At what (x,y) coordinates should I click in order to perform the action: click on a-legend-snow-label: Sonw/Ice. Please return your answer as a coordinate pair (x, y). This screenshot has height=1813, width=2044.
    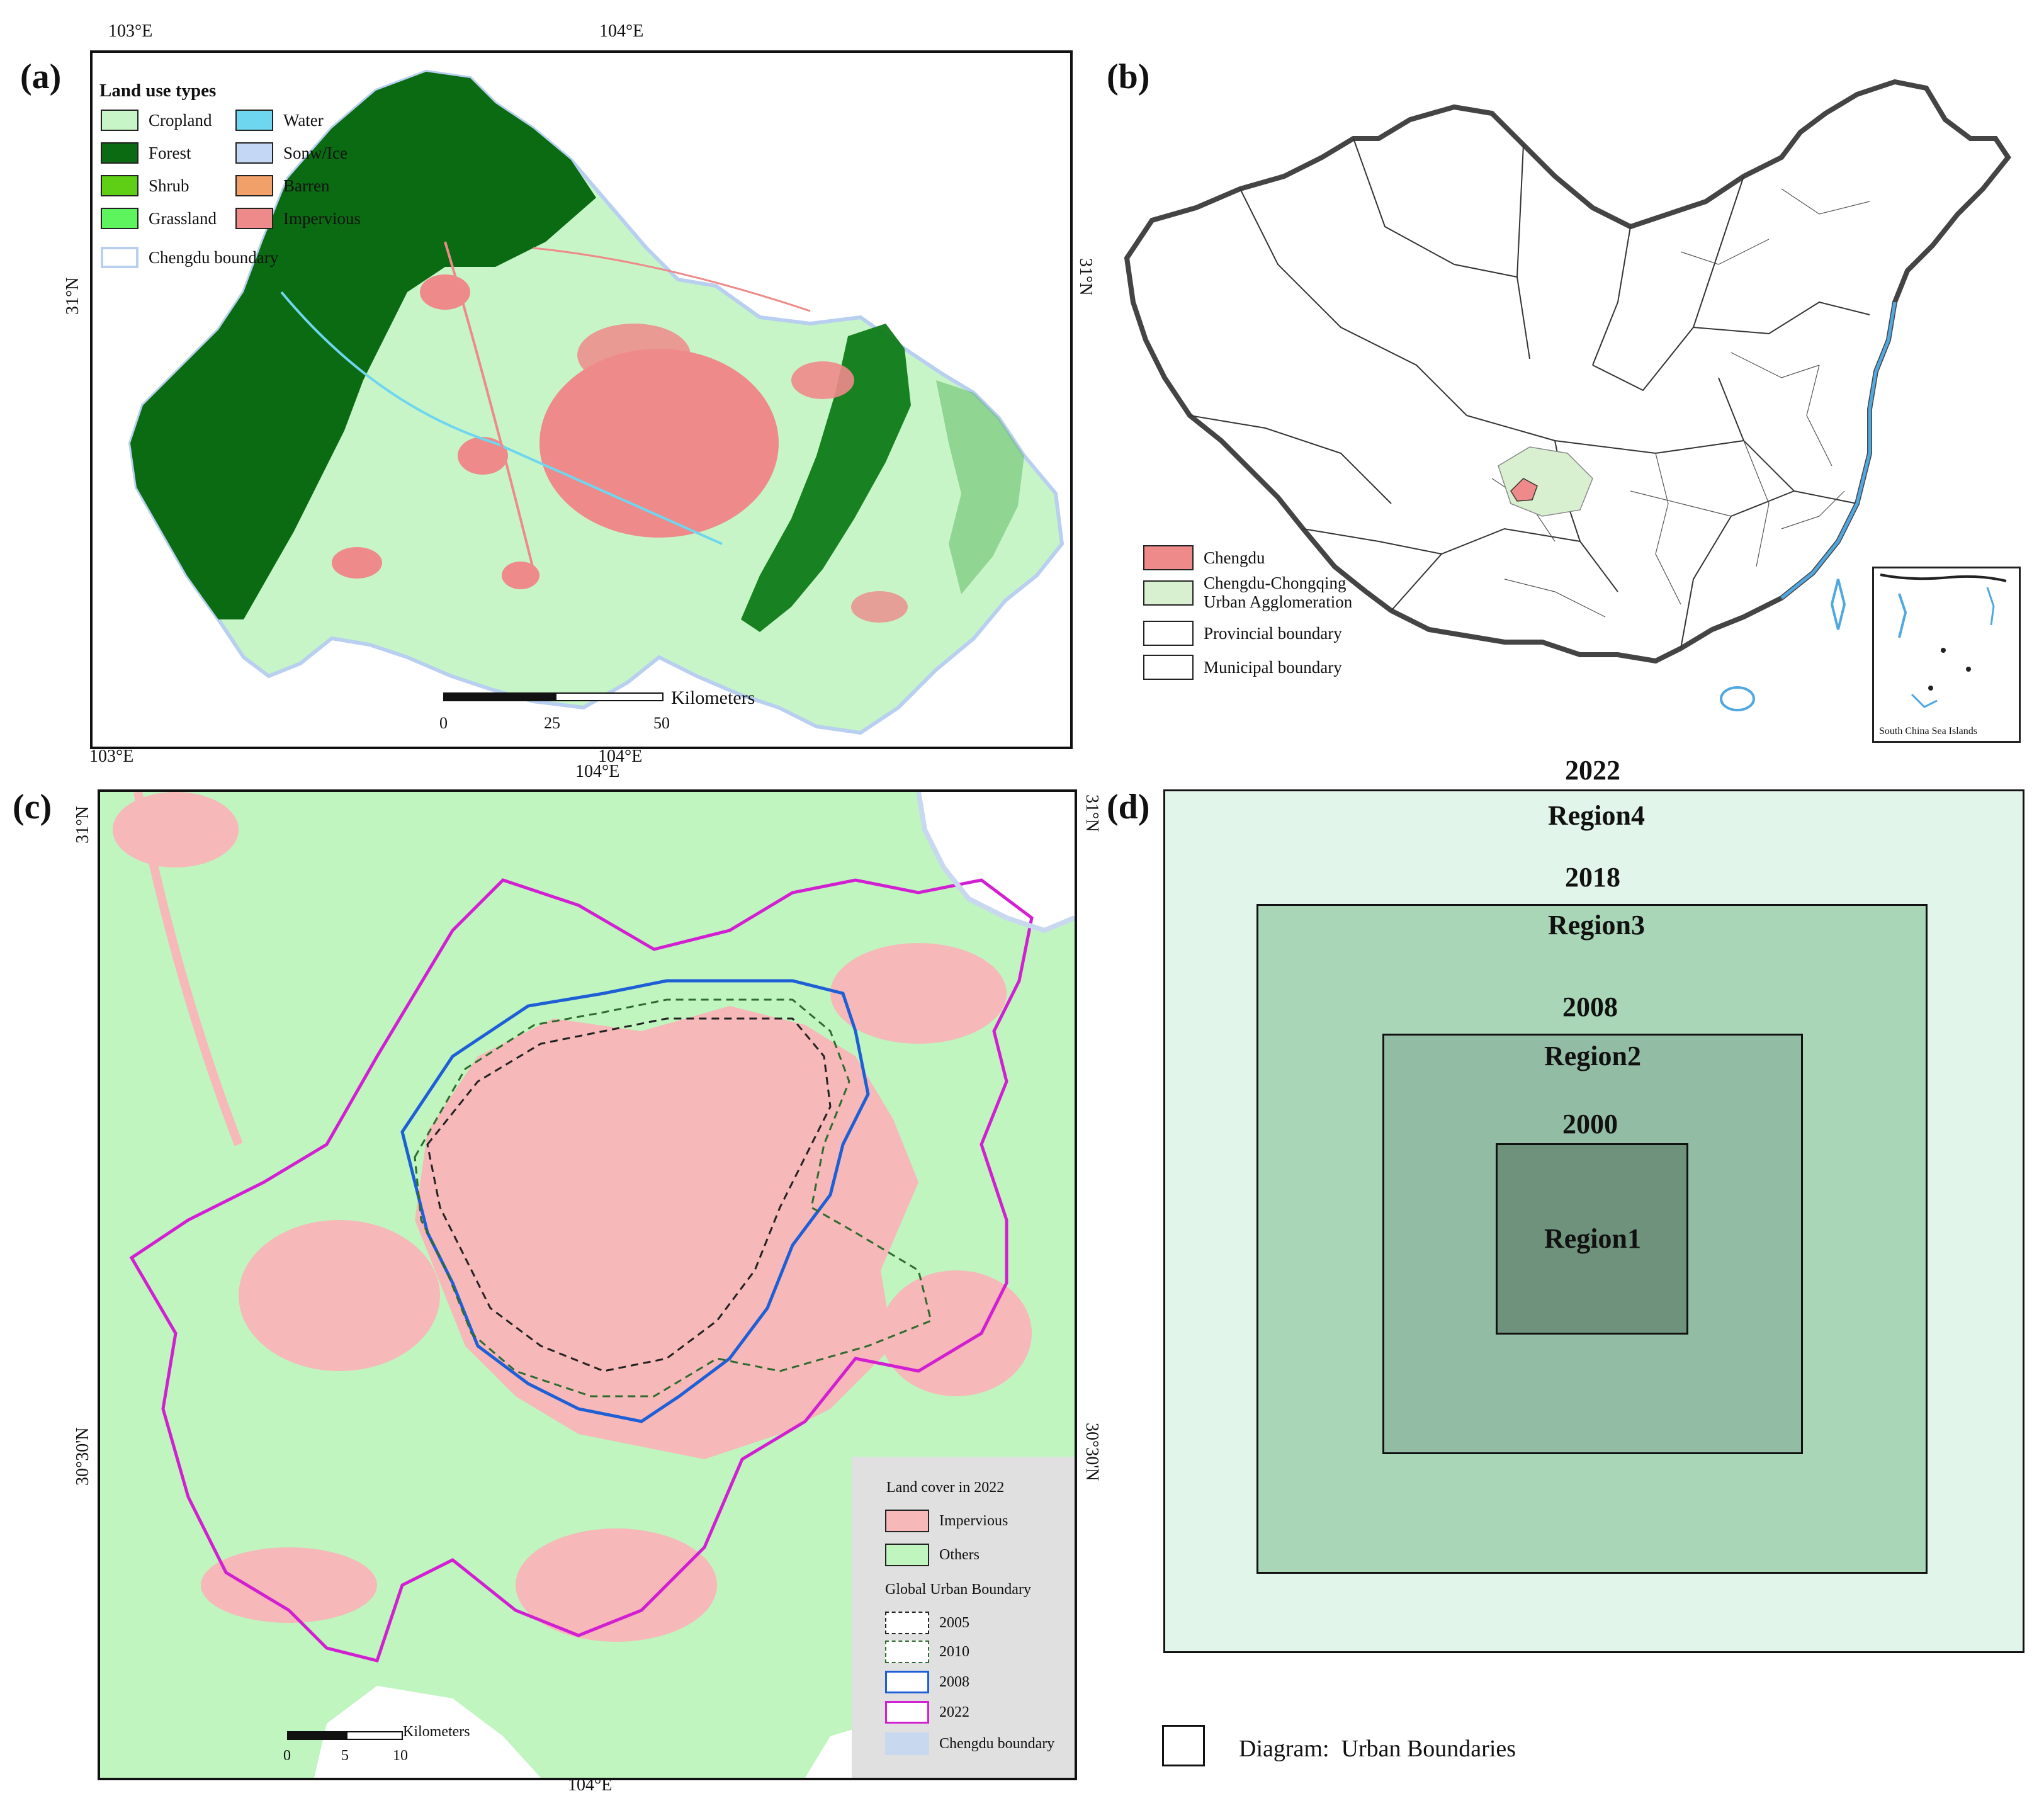
    Looking at the image, I should click on (315, 153).